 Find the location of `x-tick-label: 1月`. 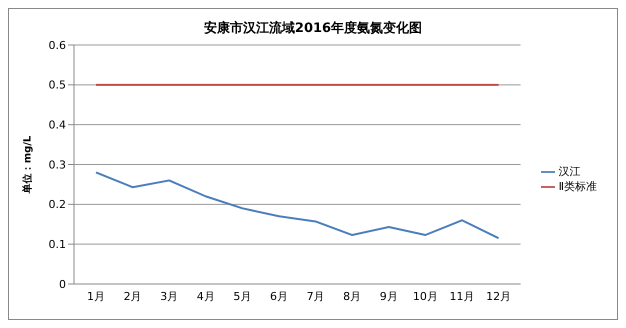

x-tick-label: 1月 is located at coordinates (96, 296).